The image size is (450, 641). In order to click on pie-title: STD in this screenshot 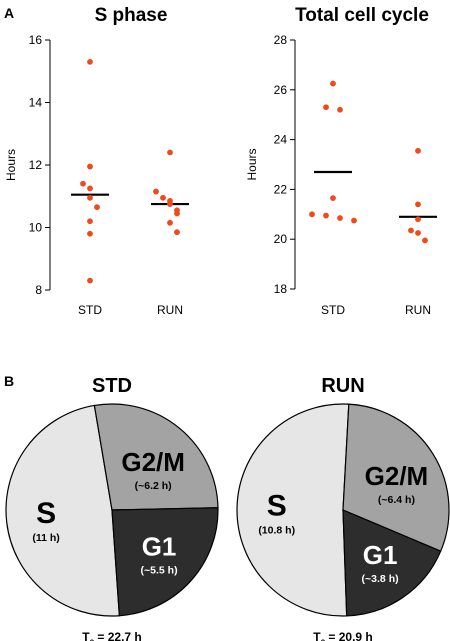, I will do `click(112, 386)`.